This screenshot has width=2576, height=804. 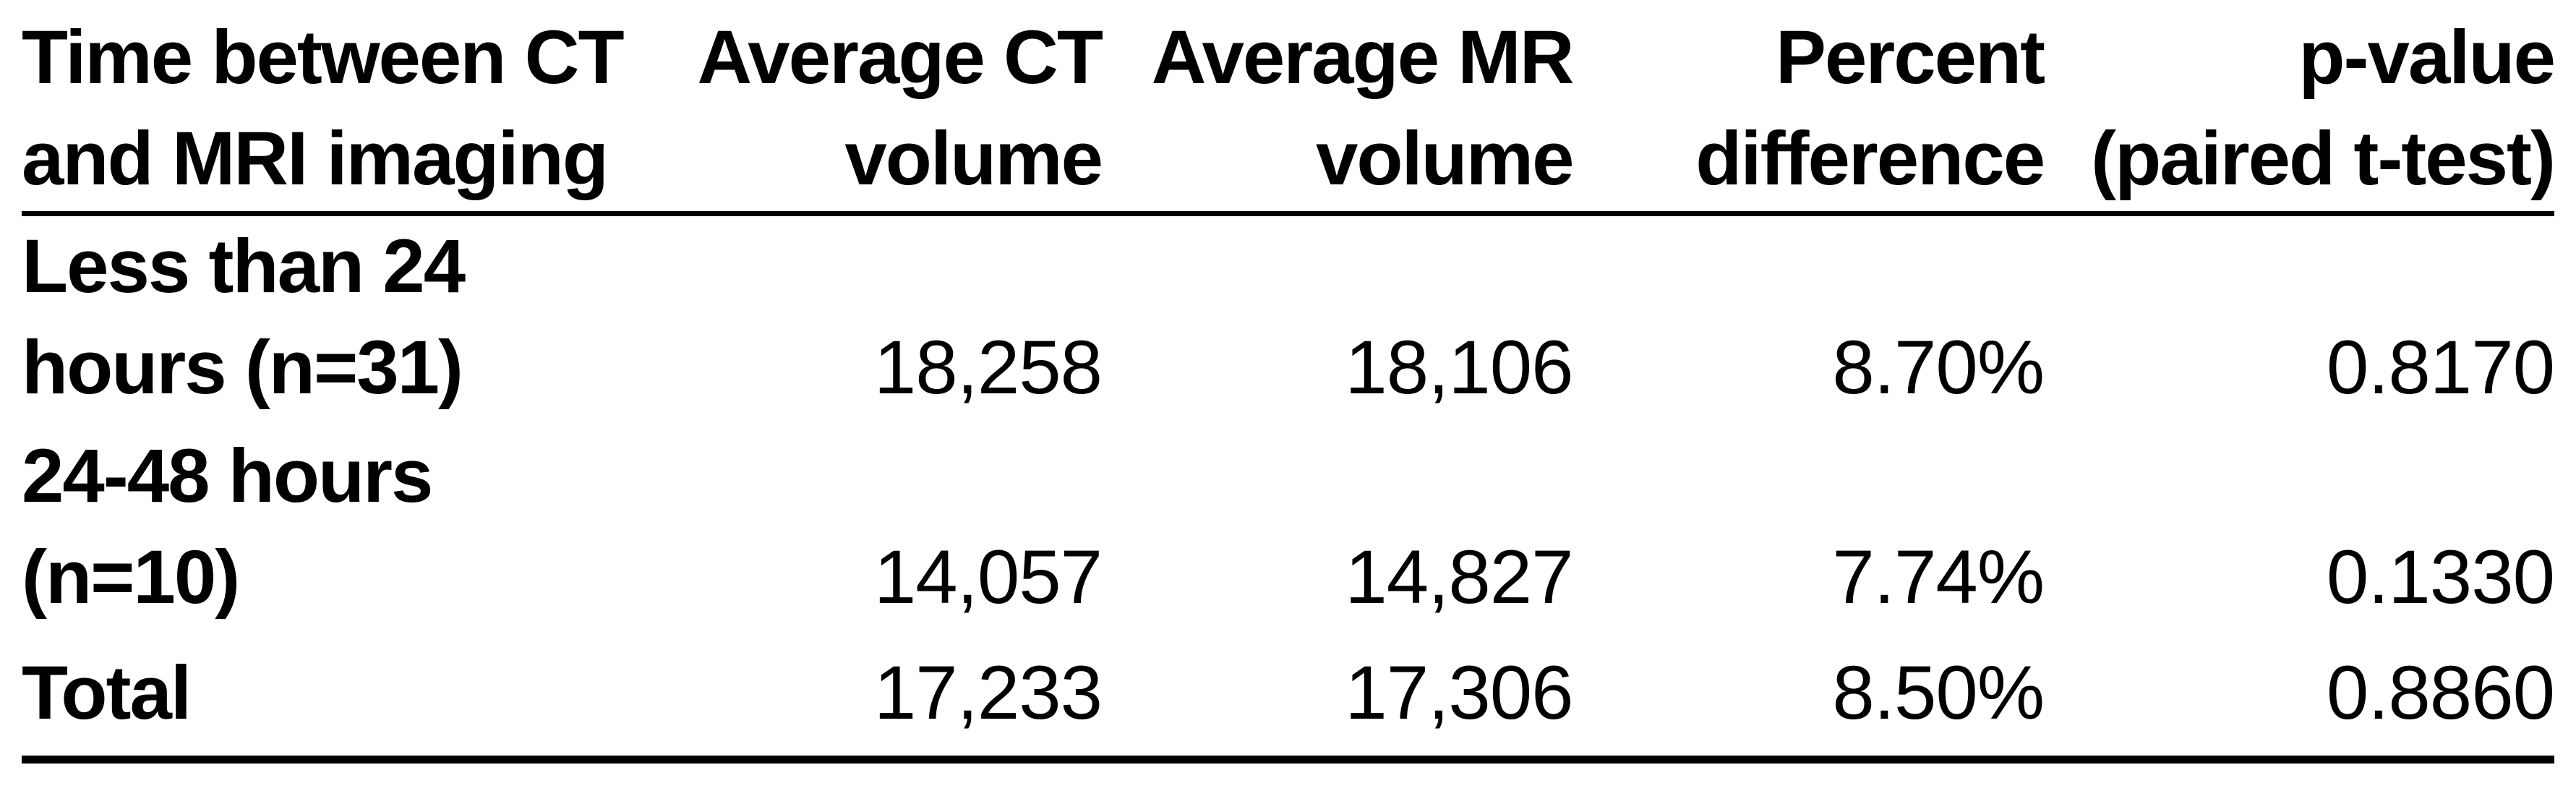 What do you see at coordinates (1870, 158) in the screenshot?
I see `header-line2: difference` at bounding box center [1870, 158].